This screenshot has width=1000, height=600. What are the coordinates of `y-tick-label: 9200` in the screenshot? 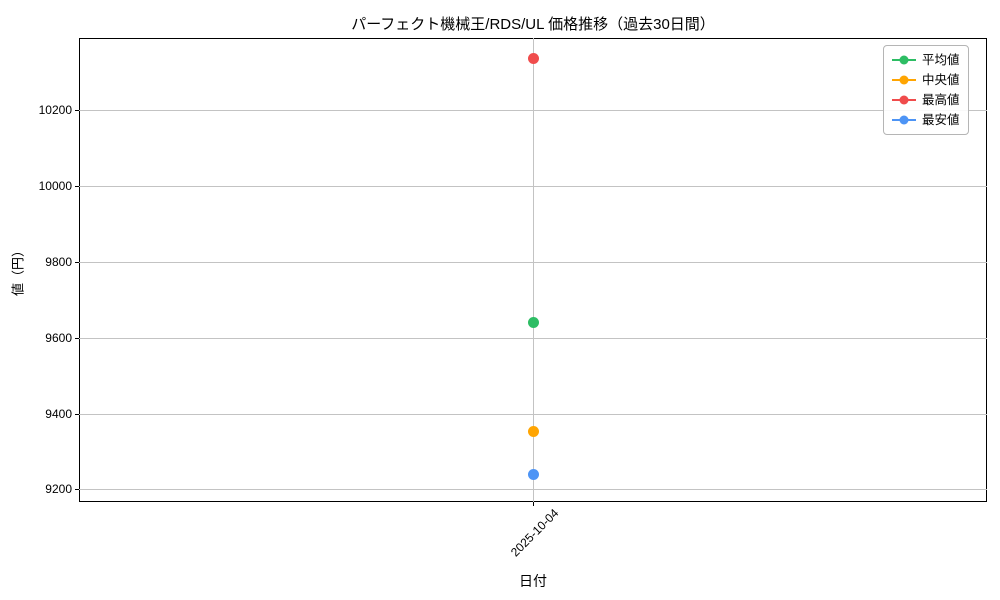 It's located at (58, 489).